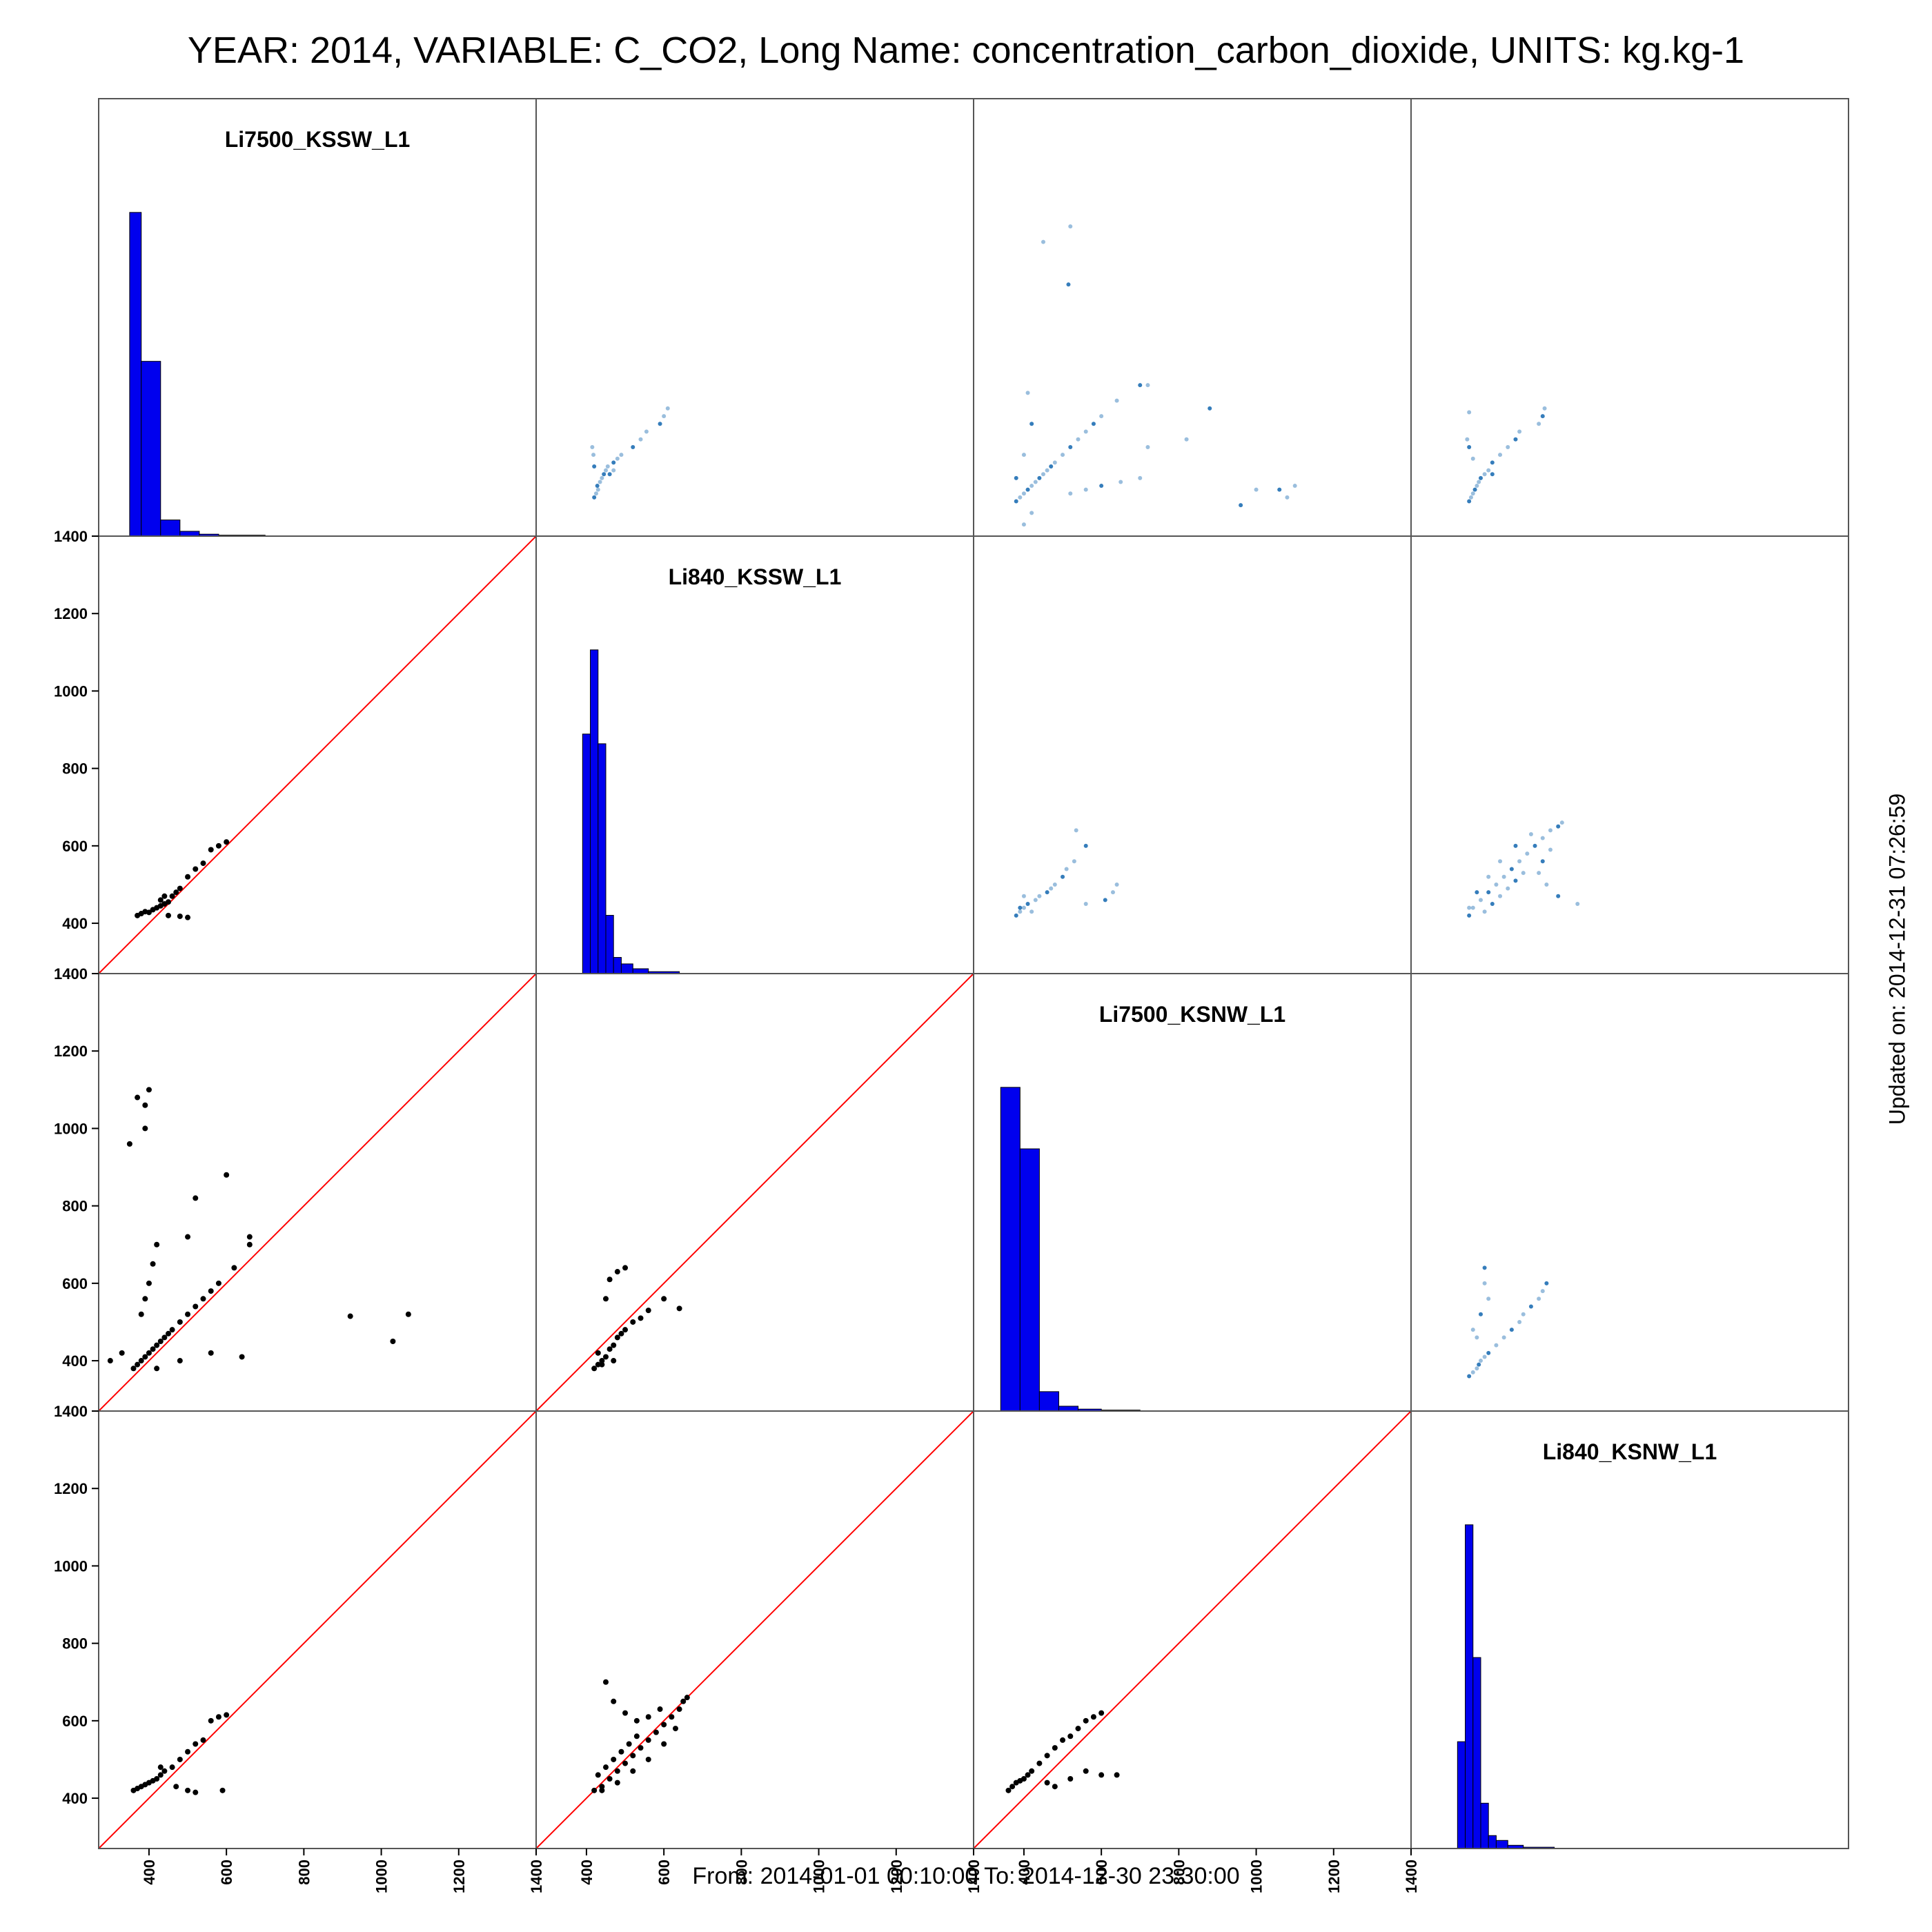 This screenshot has height=1932, width=1932. I want to click on panel-border, so click(1629, 1629).